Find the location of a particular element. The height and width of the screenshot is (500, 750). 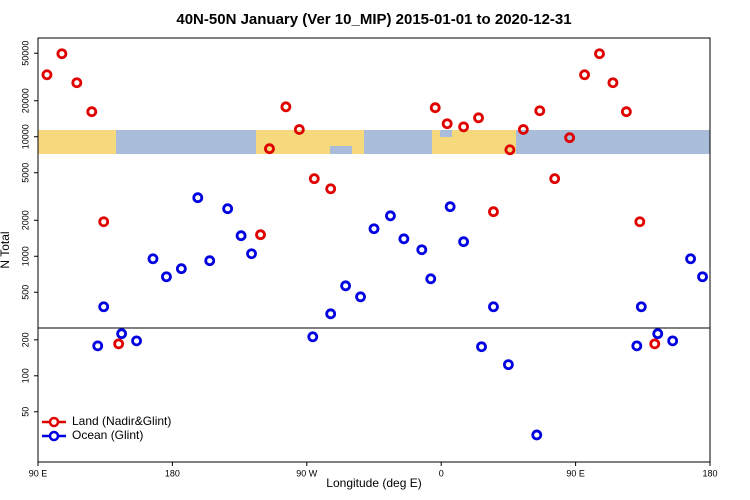

x-axis-label: Longitude (deg E) is located at coordinates (373, 483).